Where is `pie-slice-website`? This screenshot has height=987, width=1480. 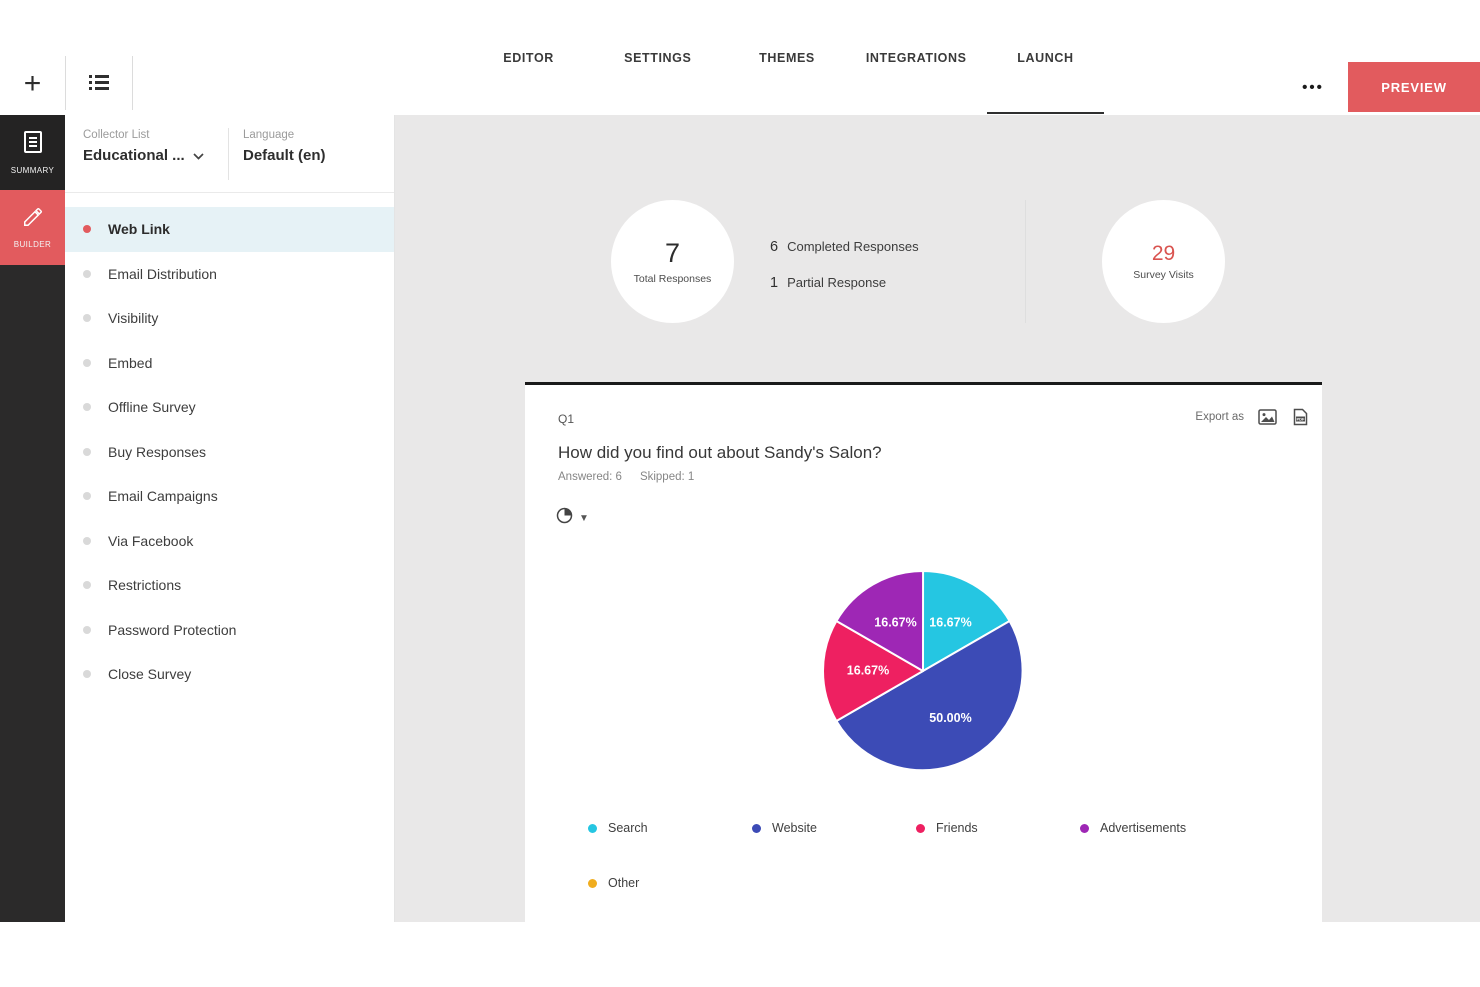
pie-slice-website is located at coordinates (929, 696).